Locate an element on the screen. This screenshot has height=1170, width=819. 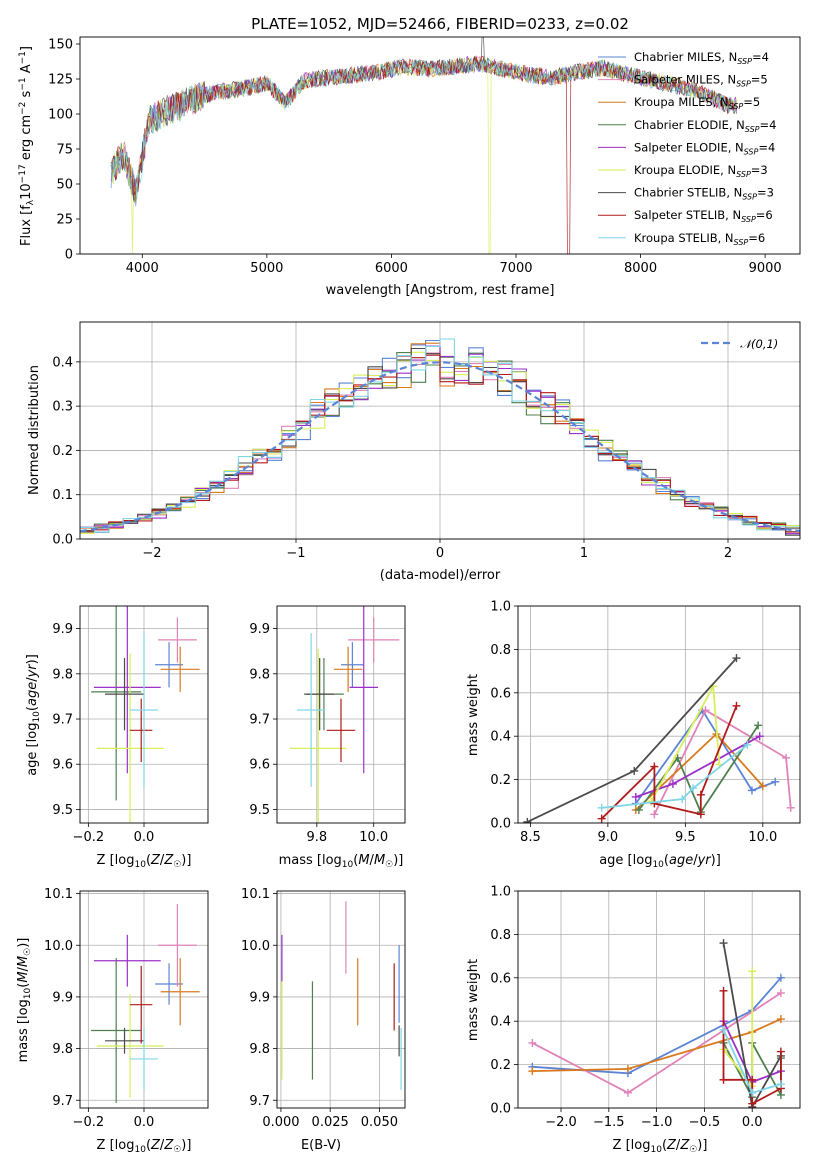
y-tick-label: 25 is located at coordinates (64, 220).